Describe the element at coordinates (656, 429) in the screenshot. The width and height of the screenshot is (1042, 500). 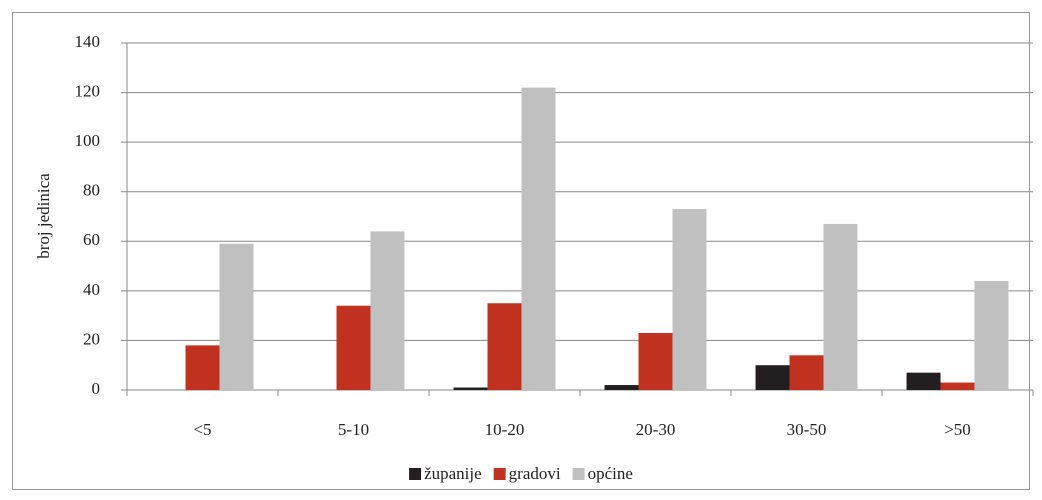
I see `x-tick-label: 20-30` at that location.